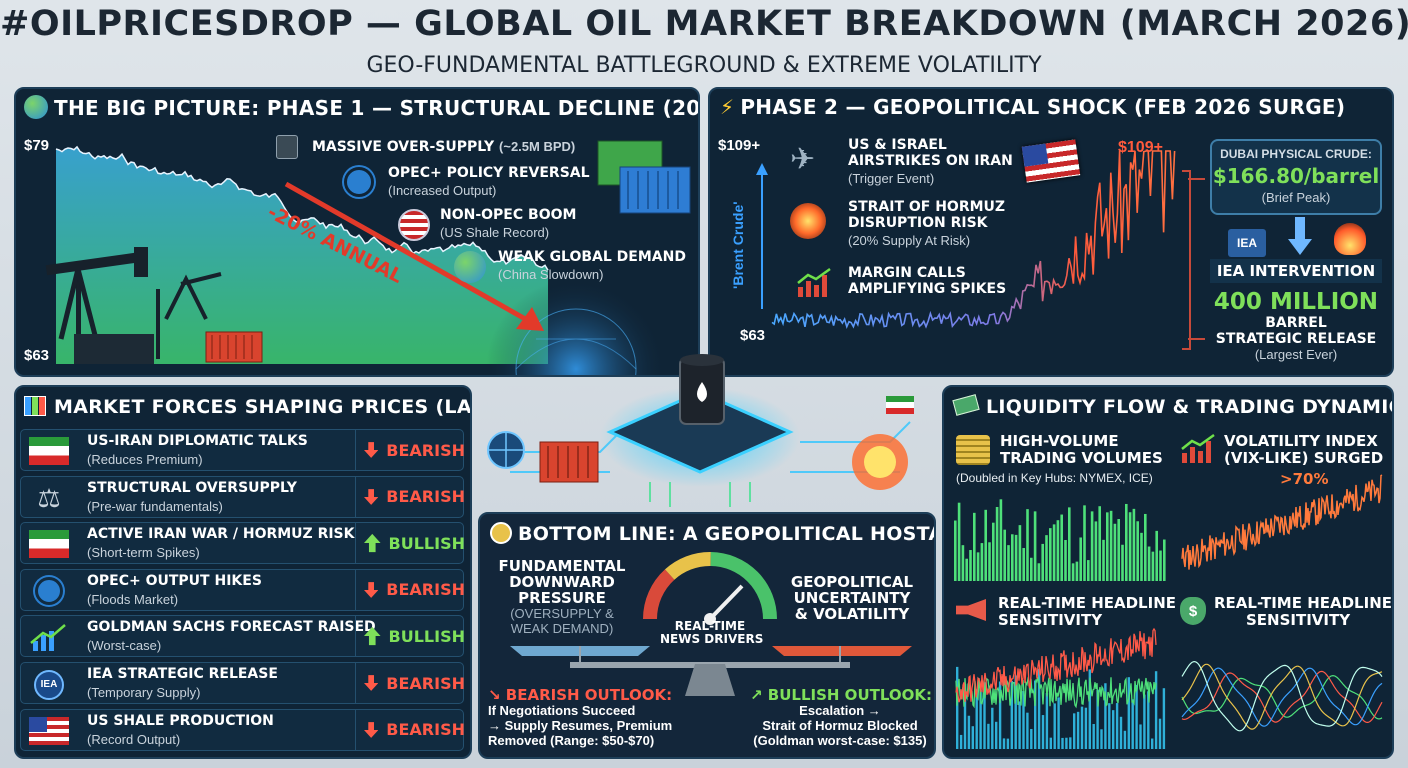 Image resolution: width=1408 pixels, height=768 pixels. I want to click on phase1-y-high: $79, so click(37, 145).